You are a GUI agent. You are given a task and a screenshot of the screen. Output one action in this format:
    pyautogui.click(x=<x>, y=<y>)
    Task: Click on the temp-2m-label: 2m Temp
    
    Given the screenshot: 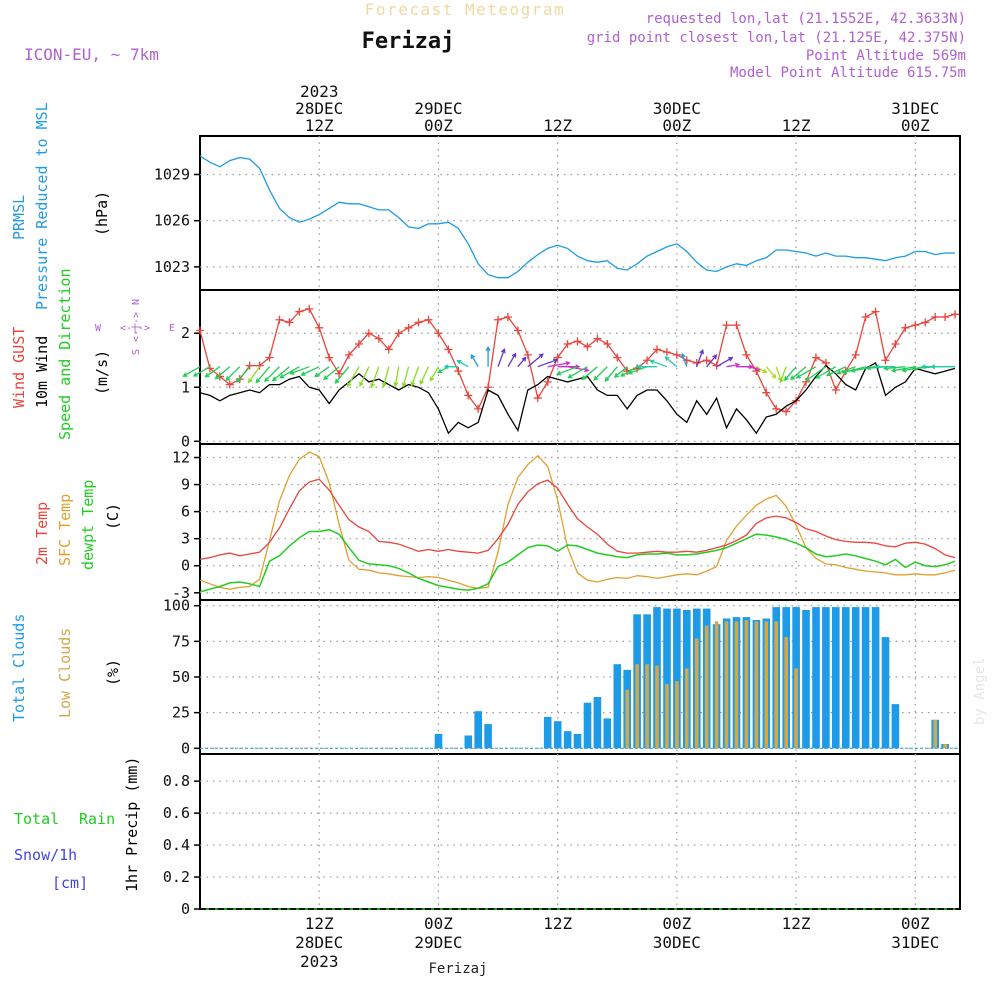 What is the action you would take?
    pyautogui.click(x=42, y=533)
    